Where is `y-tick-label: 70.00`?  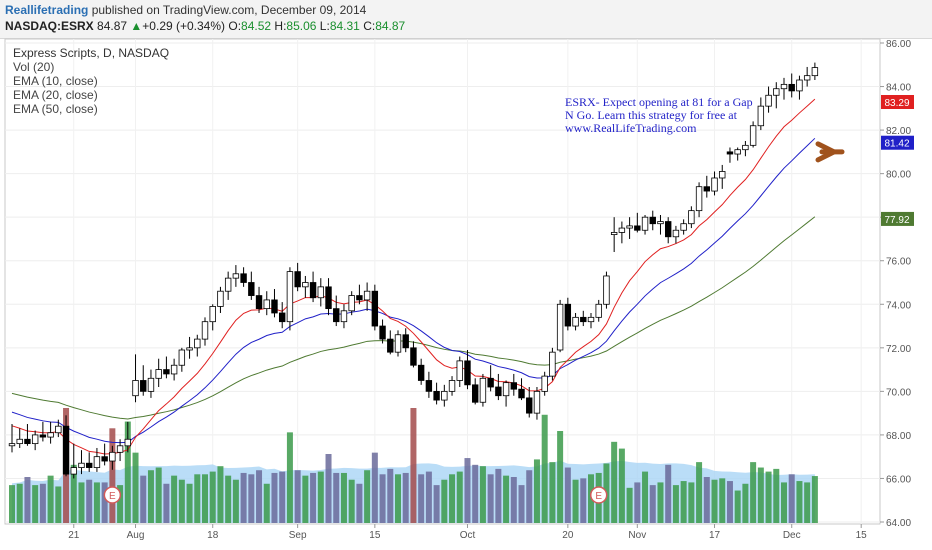 y-tick-label: 70.00 is located at coordinates (898, 392).